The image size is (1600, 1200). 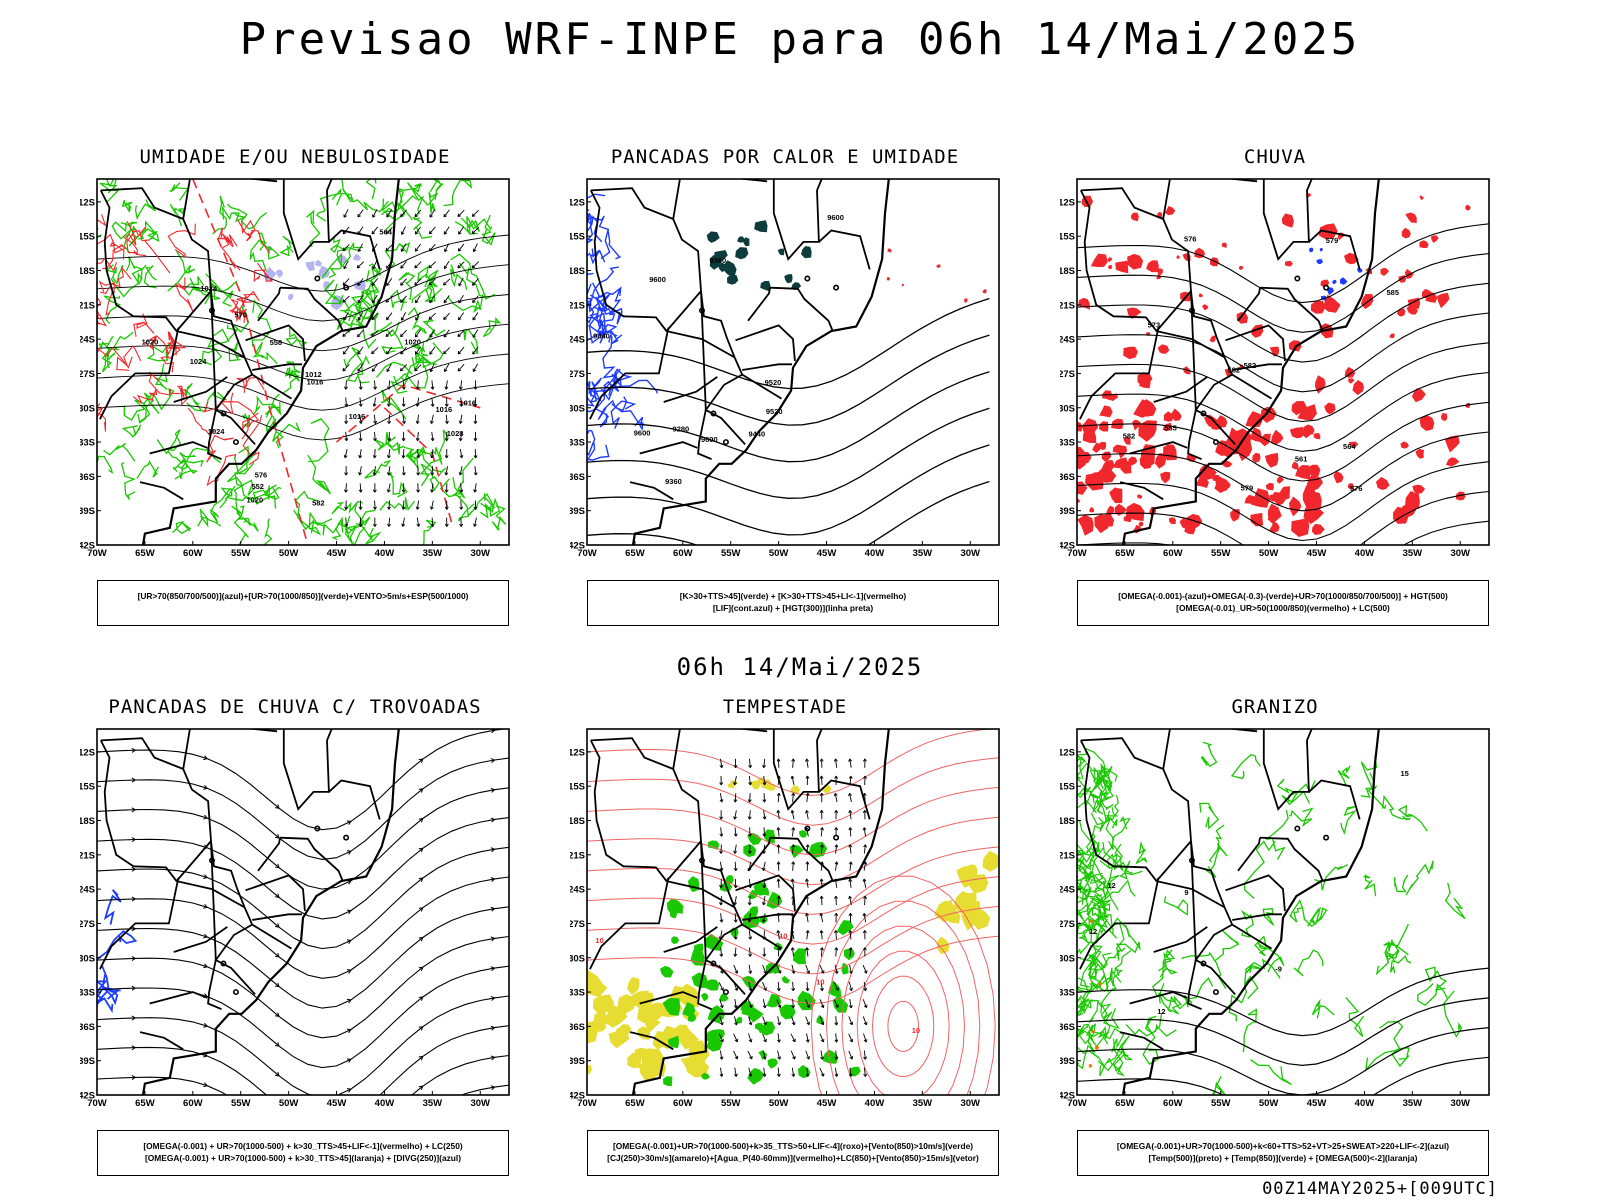 I want to click on y-tick-label: 27S, so click(x=87, y=374).